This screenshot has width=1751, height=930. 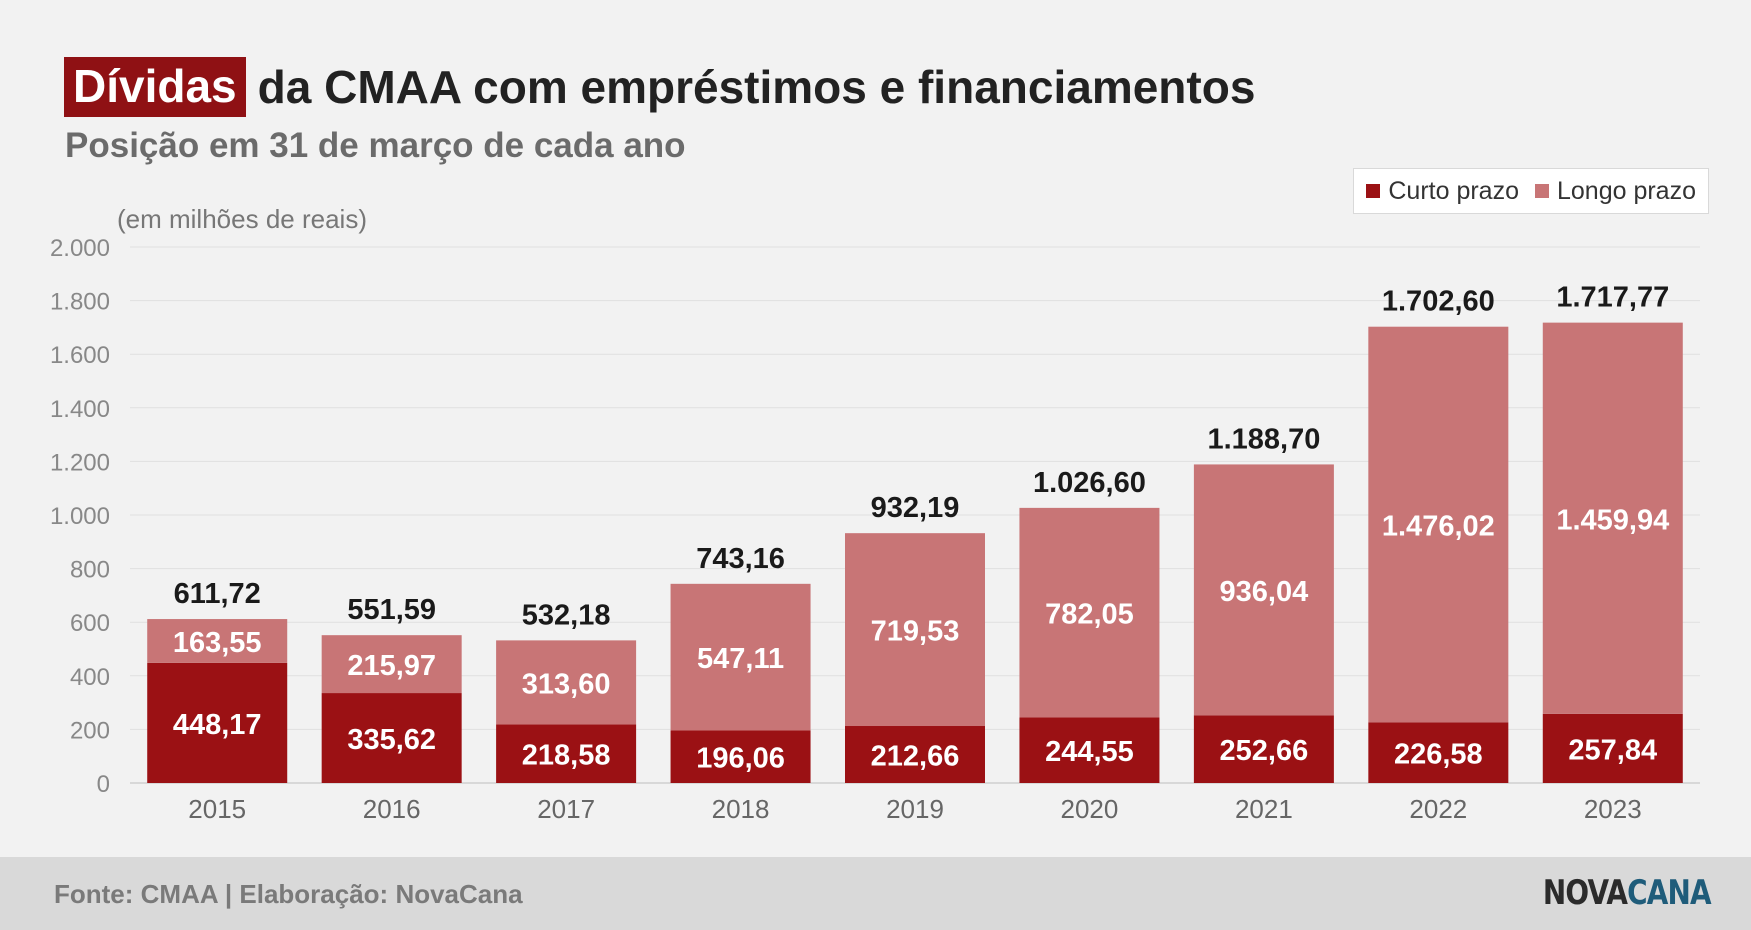 I want to click on data-label-short-term: 448,17, so click(x=217, y=725).